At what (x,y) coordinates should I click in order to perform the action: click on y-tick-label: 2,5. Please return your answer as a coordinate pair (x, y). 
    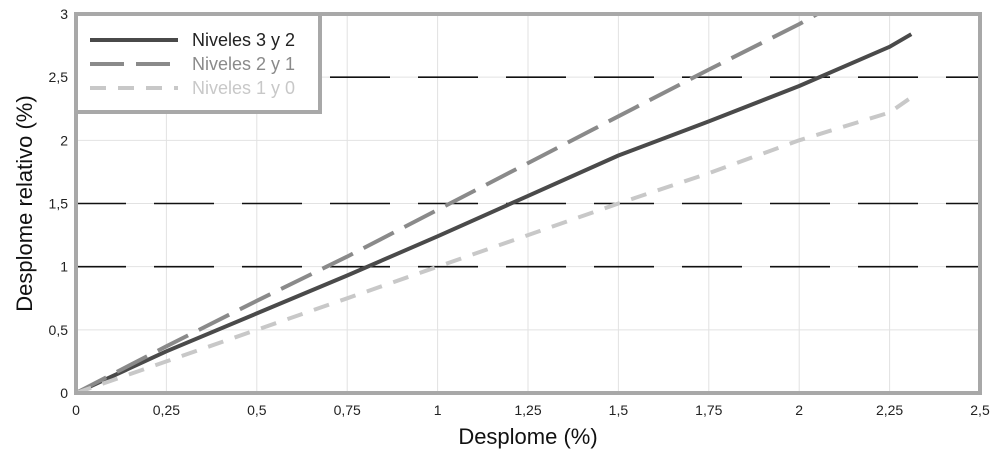
    Looking at the image, I should click on (59, 77).